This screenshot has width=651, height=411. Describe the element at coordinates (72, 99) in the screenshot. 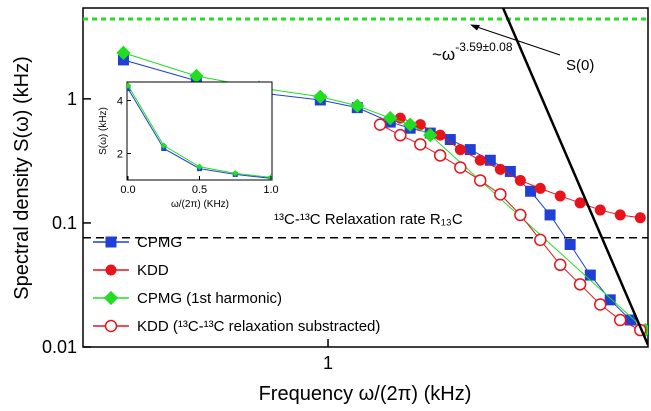

I see `y-tick-label: 1` at that location.